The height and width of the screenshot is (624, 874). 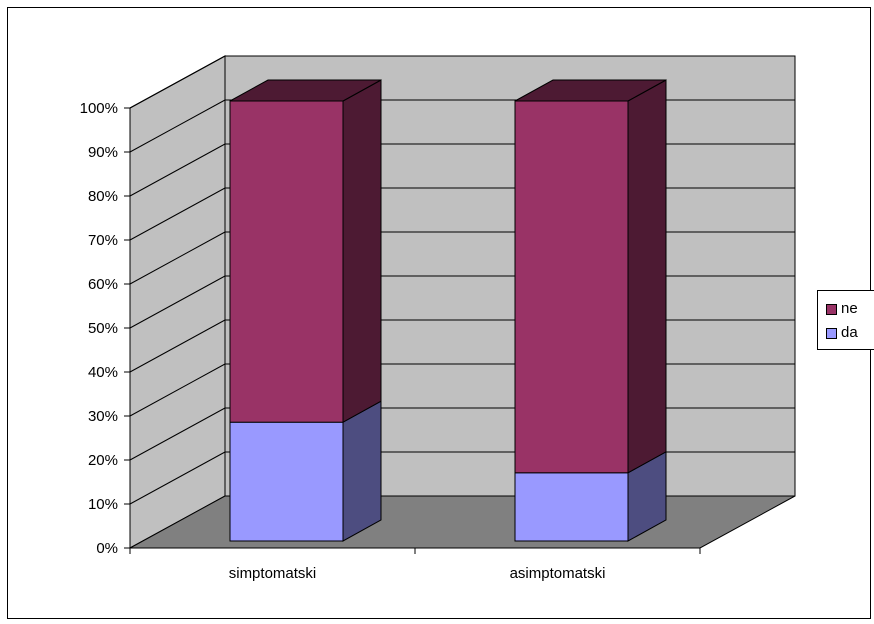 What do you see at coordinates (362, 251) in the screenshot?
I see `bar-side-simptomatski-ne` at bounding box center [362, 251].